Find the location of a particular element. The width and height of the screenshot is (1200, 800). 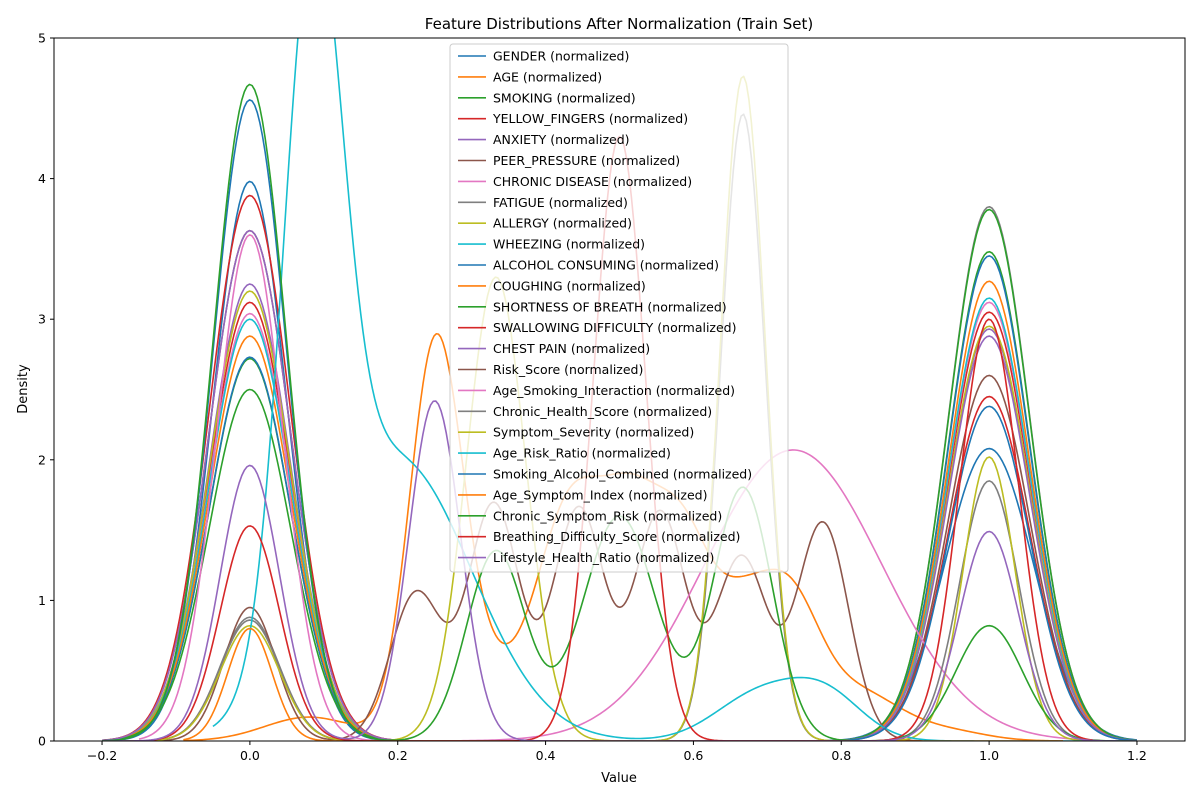

y-tick-label: 4 is located at coordinates (42, 178).